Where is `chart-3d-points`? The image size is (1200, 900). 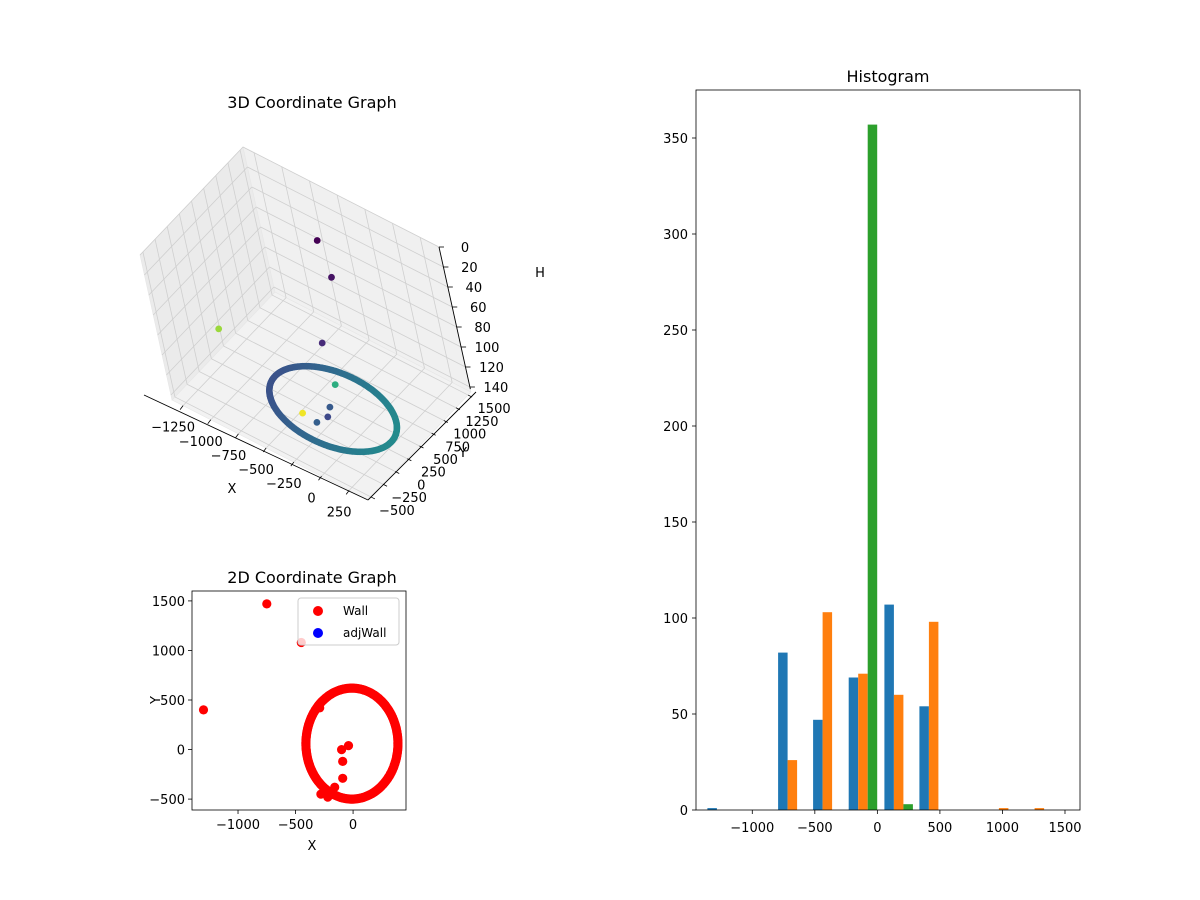 chart-3d-points is located at coordinates (308, 346).